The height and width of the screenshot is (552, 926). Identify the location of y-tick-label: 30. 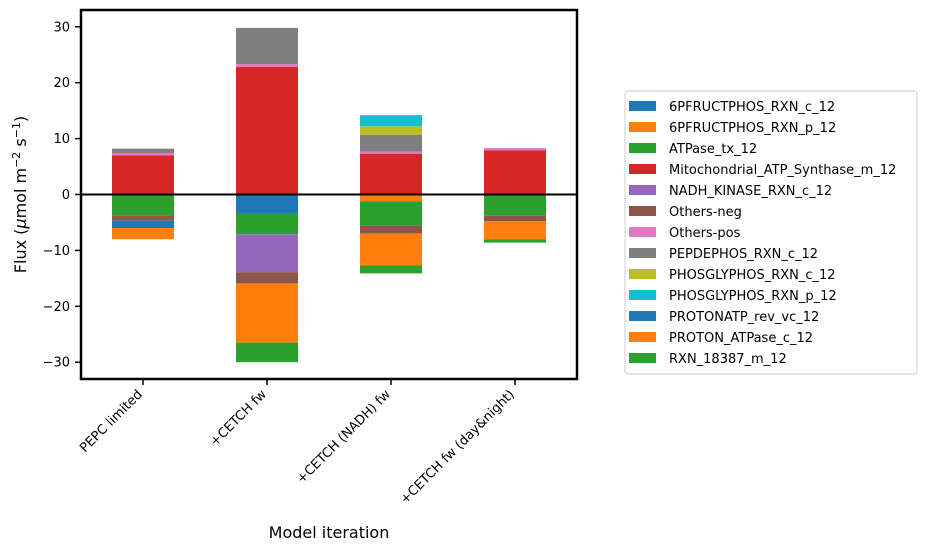
(61, 27).